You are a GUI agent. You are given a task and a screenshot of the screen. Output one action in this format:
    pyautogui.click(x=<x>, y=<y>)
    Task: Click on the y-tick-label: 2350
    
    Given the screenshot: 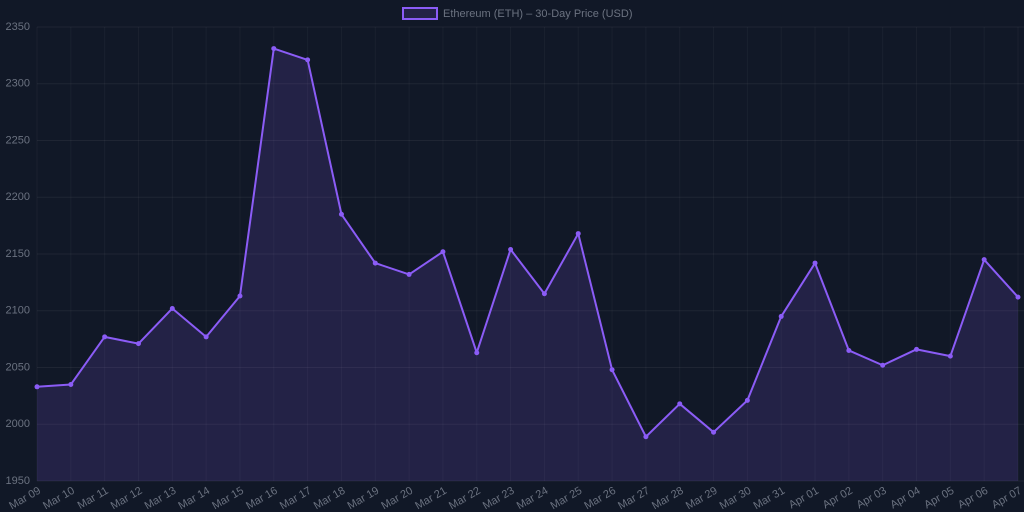 What is the action you would take?
    pyautogui.click(x=18, y=27)
    